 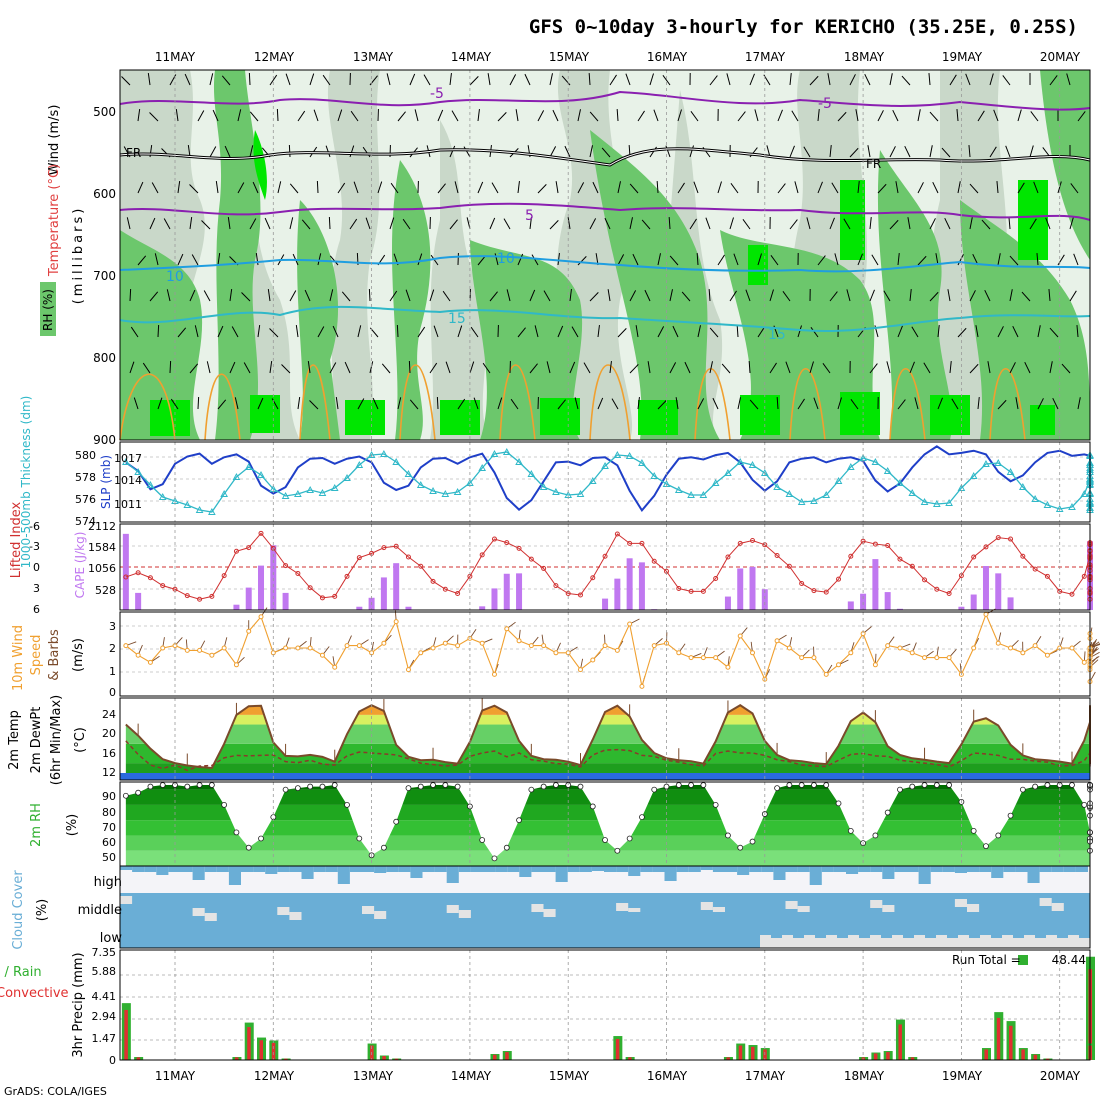 I want to click on wind-unit-label: Wind (m/s), so click(x=54, y=140).